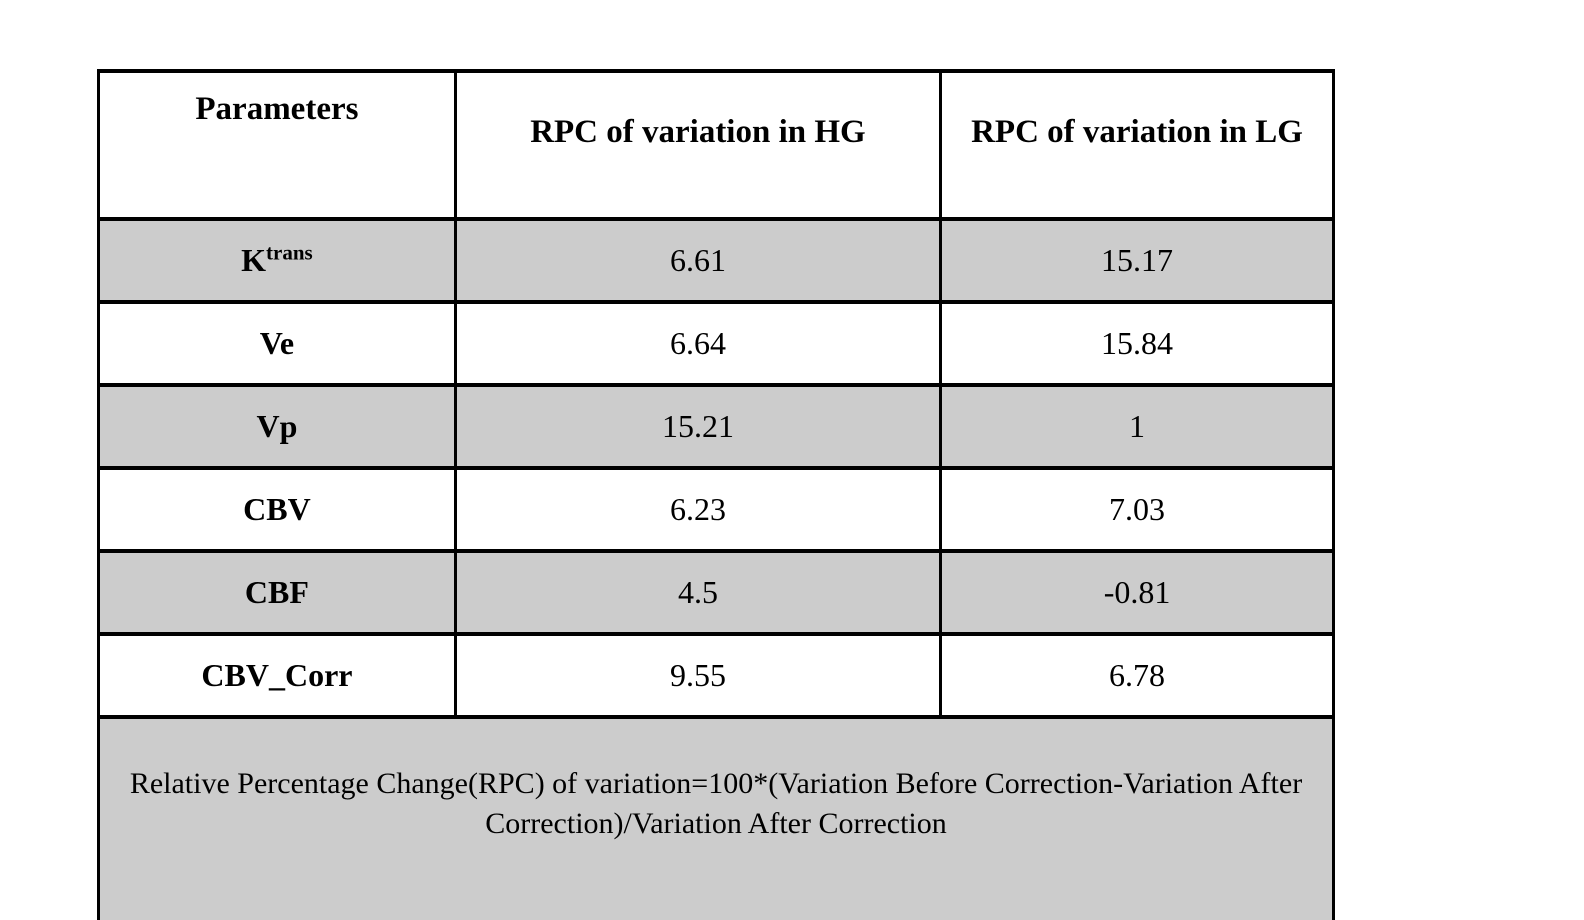 This screenshot has height=920, width=1584. I want to click on value-hg: 15.21, so click(698, 426).